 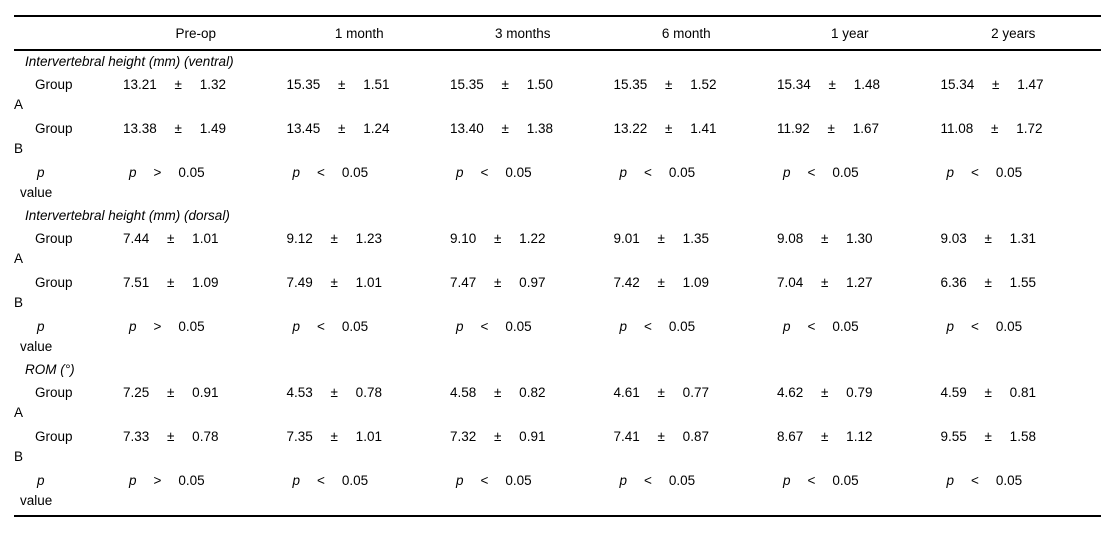 What do you see at coordinates (665, 84) in the screenshot?
I see `mean-sd-cell: 15.35 ± 1.52` at bounding box center [665, 84].